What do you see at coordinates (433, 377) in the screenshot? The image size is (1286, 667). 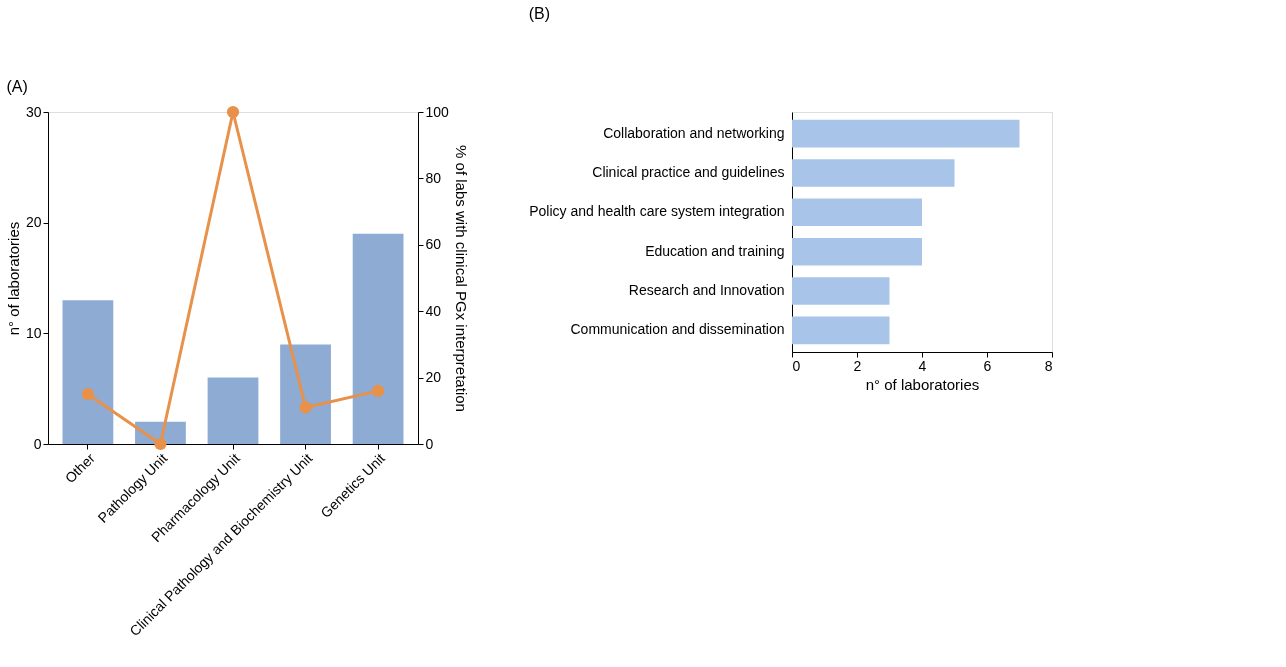 I see `y2-tick-label: 20` at bounding box center [433, 377].